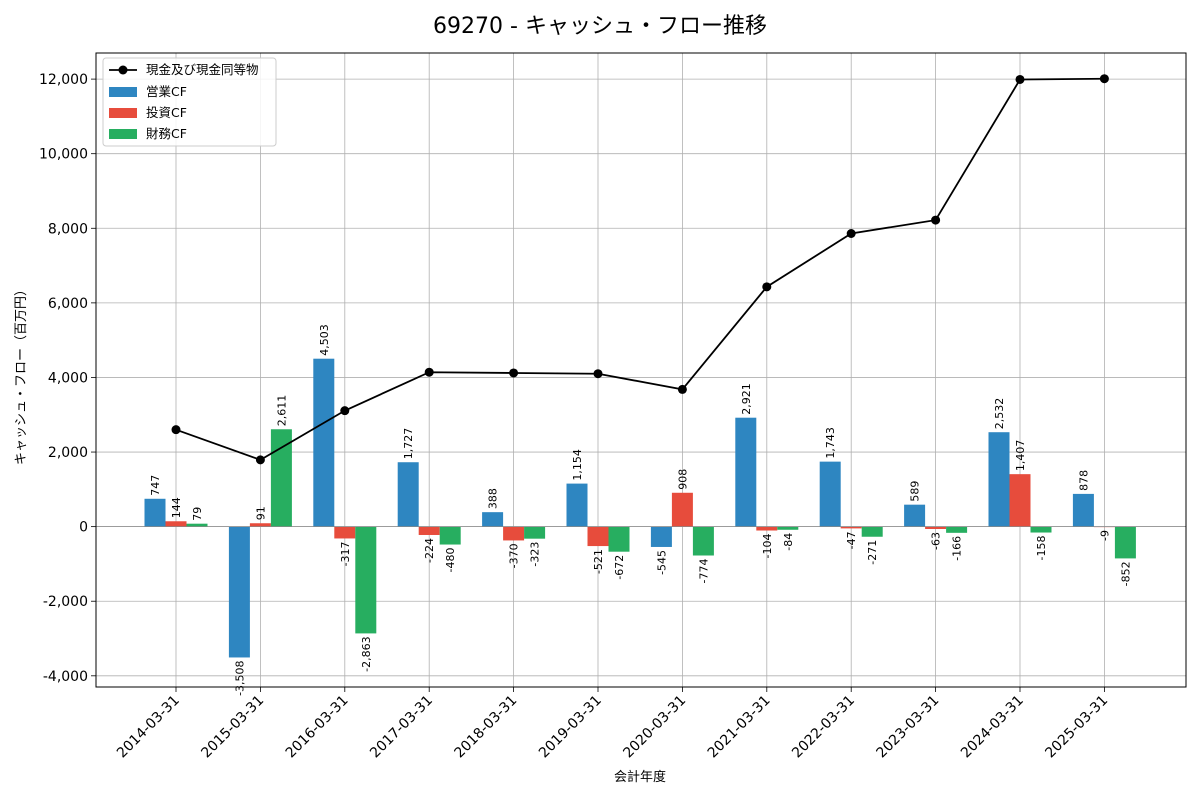  Describe the element at coordinates (999, 414) in the screenshot. I see `bar-value-label: 2,532` at that location.